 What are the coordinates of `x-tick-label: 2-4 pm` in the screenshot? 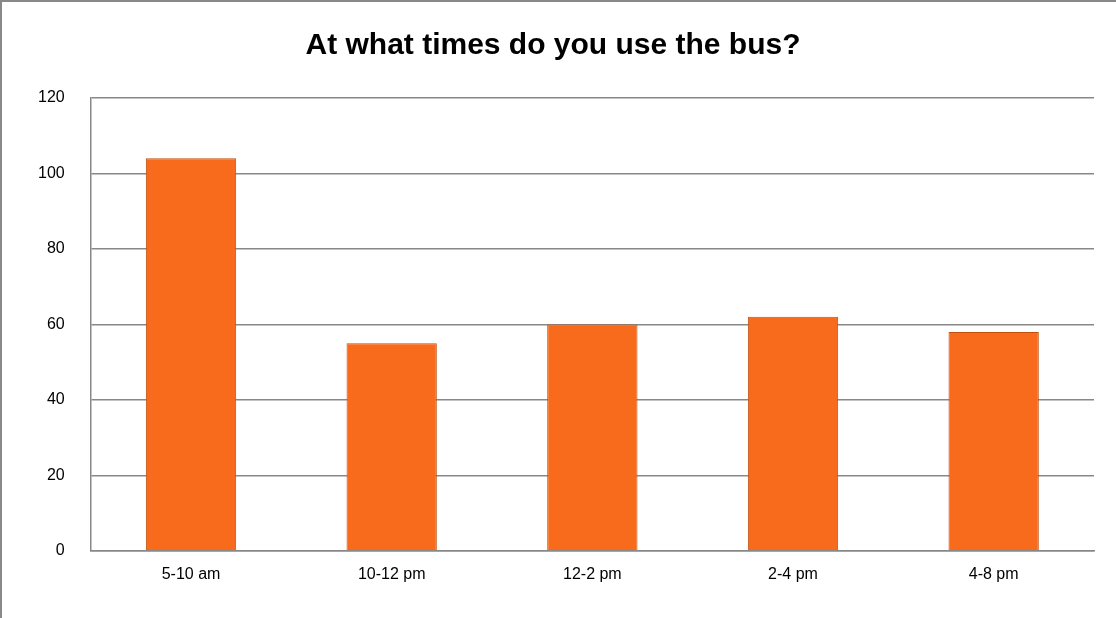 It's located at (793, 573).